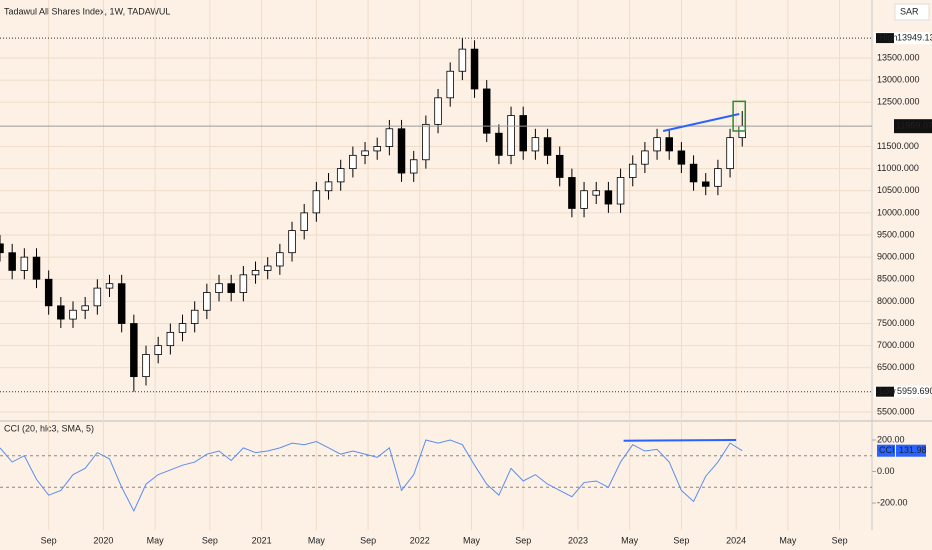  I want to click on cci-line, so click(371, 476).